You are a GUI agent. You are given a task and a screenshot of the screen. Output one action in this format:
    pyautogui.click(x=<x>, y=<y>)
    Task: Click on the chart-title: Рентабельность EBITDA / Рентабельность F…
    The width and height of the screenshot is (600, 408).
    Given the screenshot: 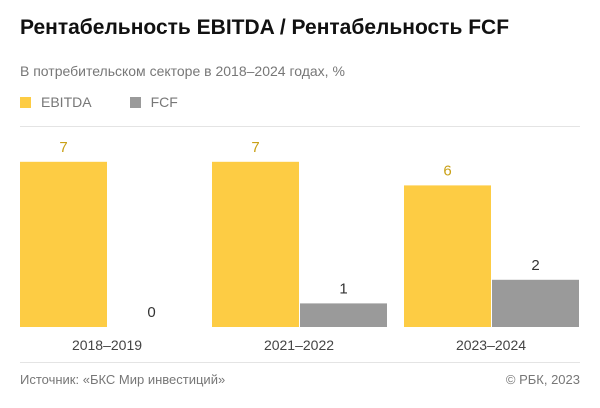 What is the action you would take?
    pyautogui.click(x=265, y=27)
    